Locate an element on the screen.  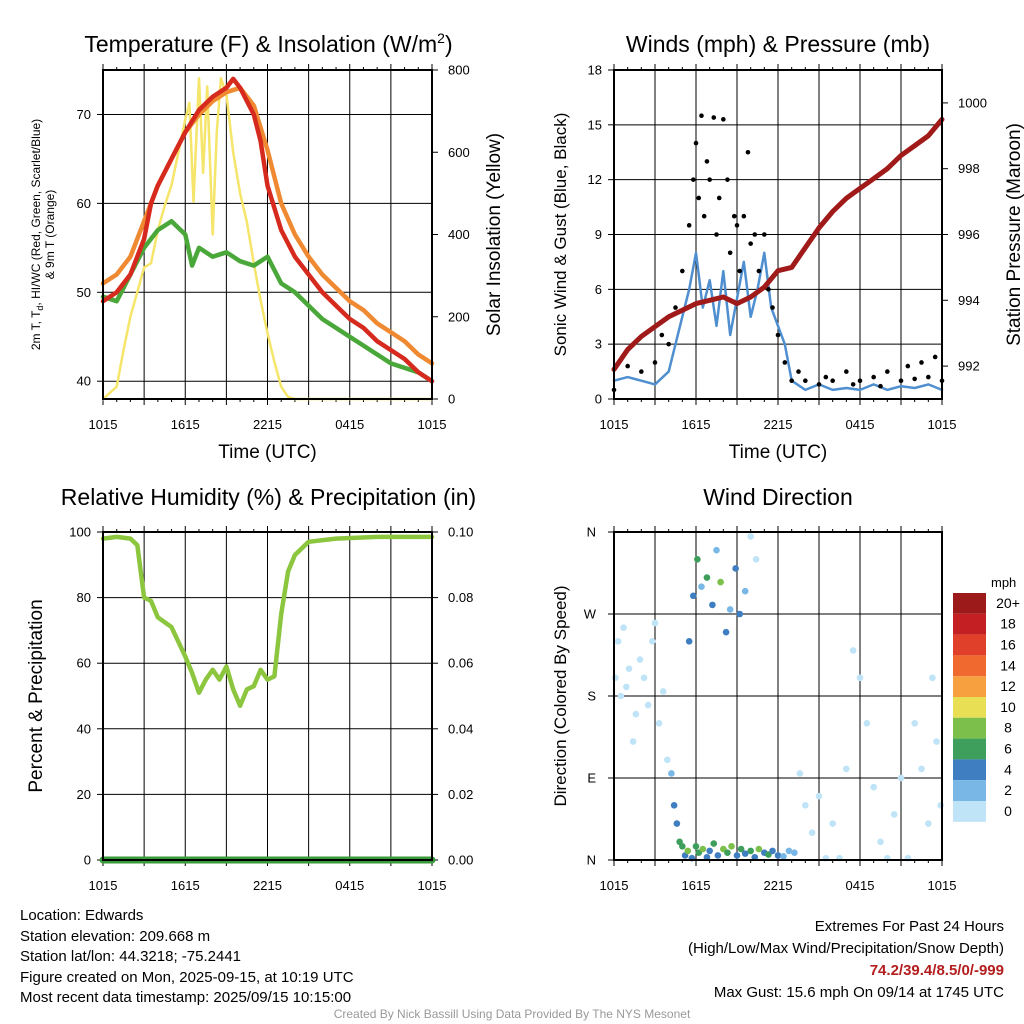
x-tick-label: 0415 is located at coordinates (349, 885).